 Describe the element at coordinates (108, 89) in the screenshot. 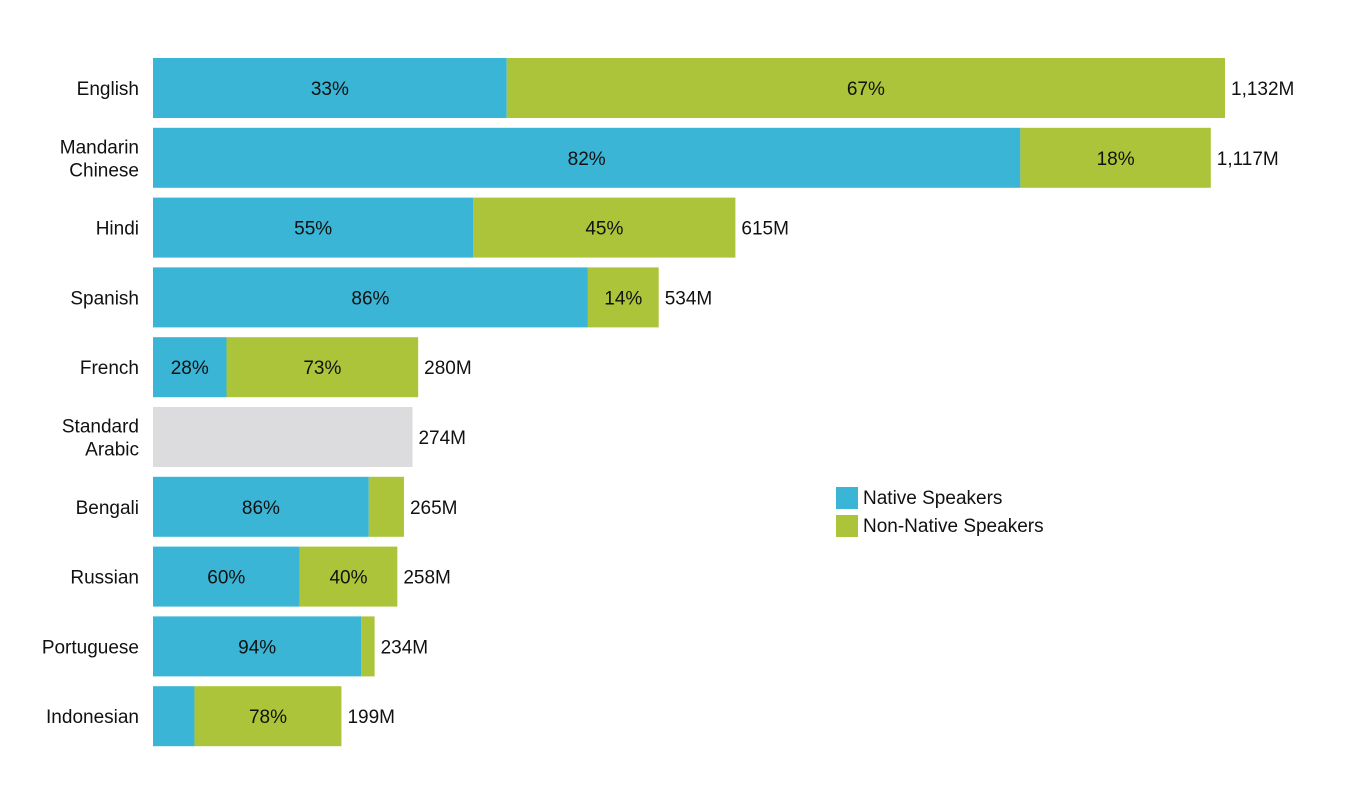

I see `category-label-english: English` at that location.